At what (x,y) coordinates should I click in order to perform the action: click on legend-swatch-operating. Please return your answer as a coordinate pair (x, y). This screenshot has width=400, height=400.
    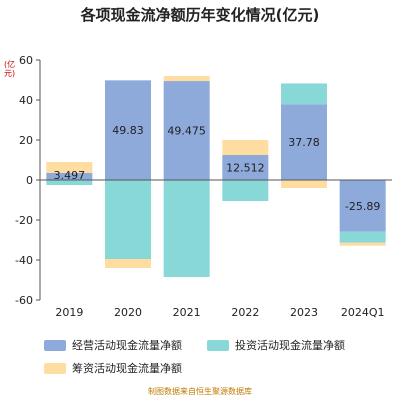
    Looking at the image, I should click on (55, 345).